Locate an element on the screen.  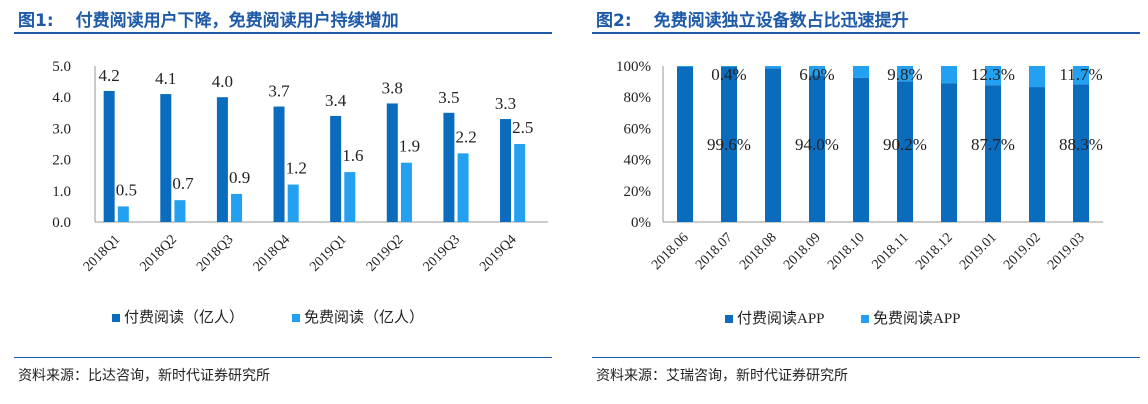
figure-2-title: 图2: 免费阅读独立设备数占比迅速提升 is located at coordinates (752, 18).